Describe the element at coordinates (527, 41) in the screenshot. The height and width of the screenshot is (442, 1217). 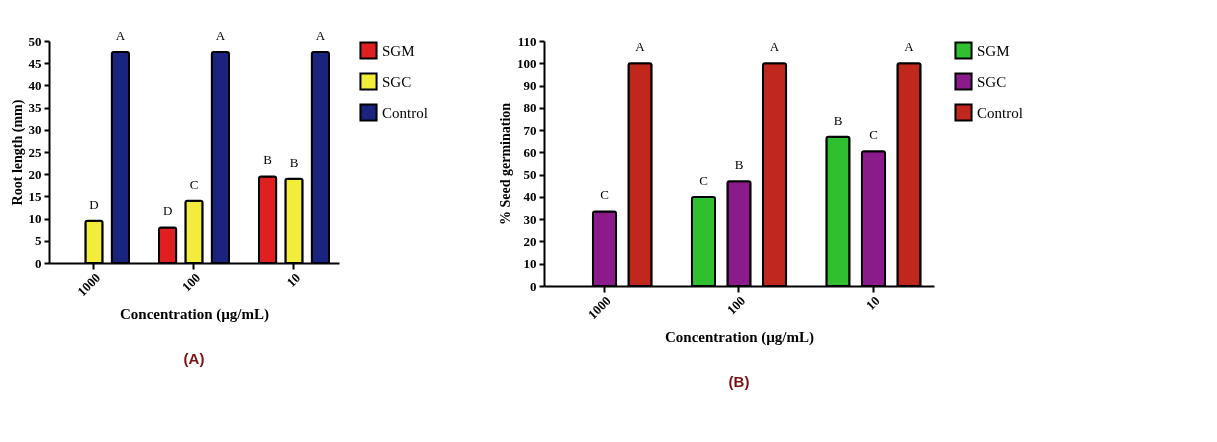
I see `y-tick-label: 110` at that location.